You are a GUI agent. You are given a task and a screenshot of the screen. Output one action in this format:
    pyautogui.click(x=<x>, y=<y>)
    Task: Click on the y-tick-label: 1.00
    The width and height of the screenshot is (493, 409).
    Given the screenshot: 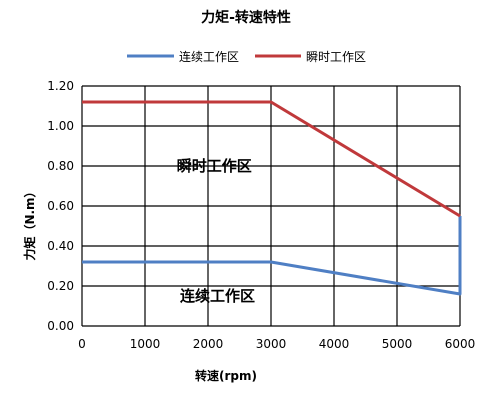 What is the action you would take?
    pyautogui.click(x=60, y=126)
    